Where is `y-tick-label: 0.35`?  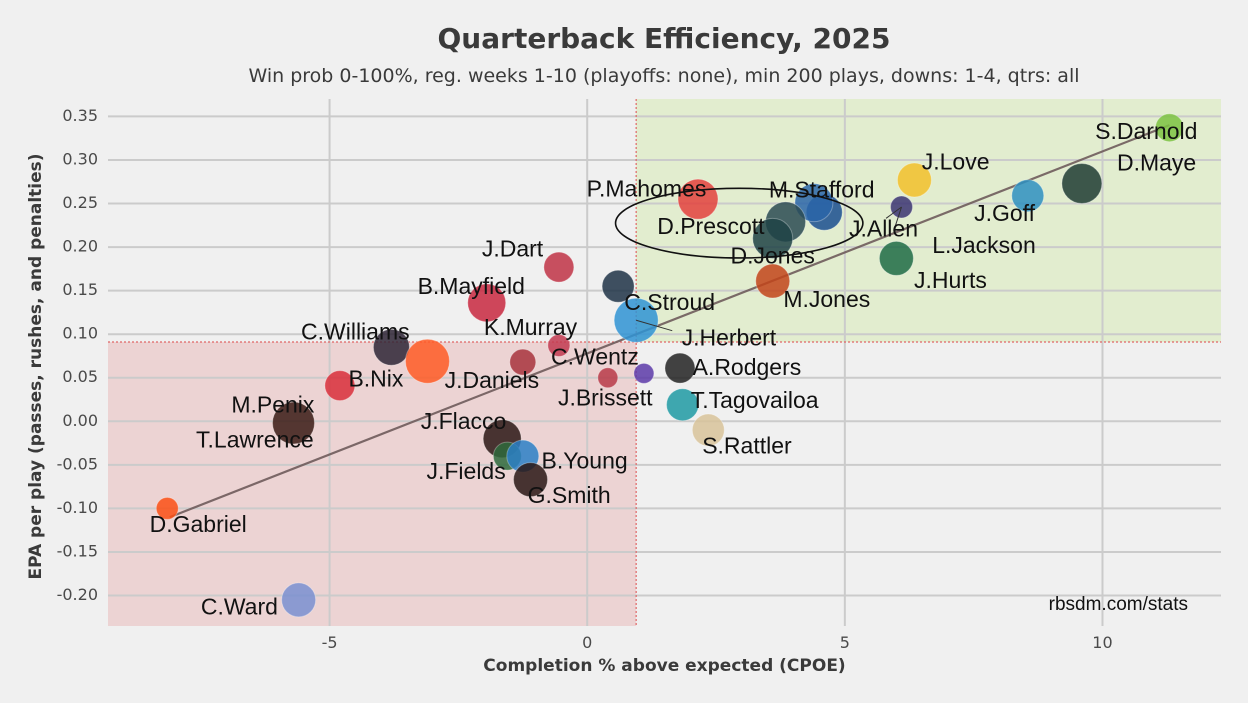
y-tick-label: 0.35 is located at coordinates (80, 115).